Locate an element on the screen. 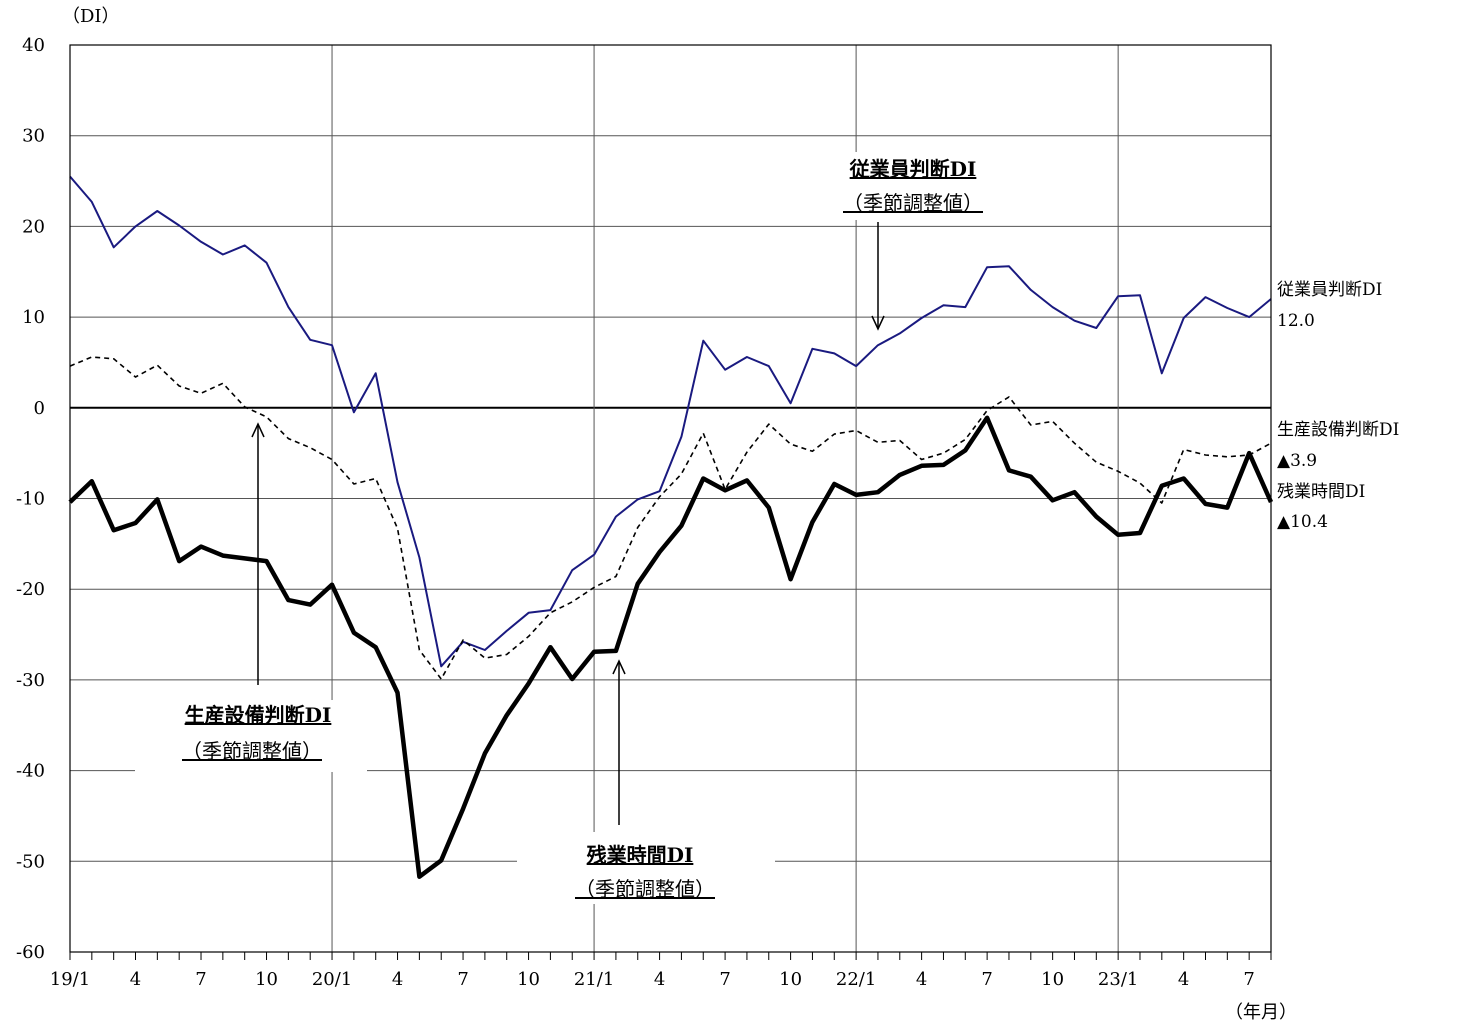  y-tick-label: -60 is located at coordinates (30, 952).